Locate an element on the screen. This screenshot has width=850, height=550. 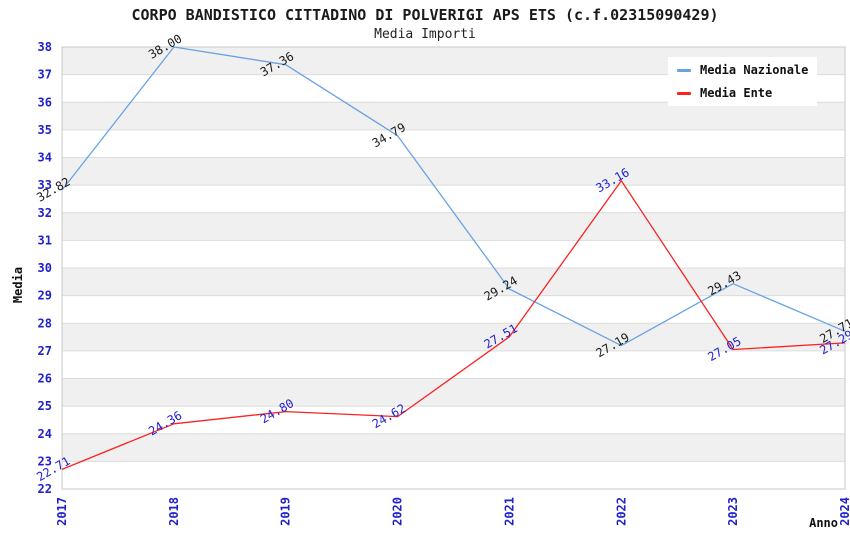
legend-swatch-media-ente is located at coordinates (684, 93).